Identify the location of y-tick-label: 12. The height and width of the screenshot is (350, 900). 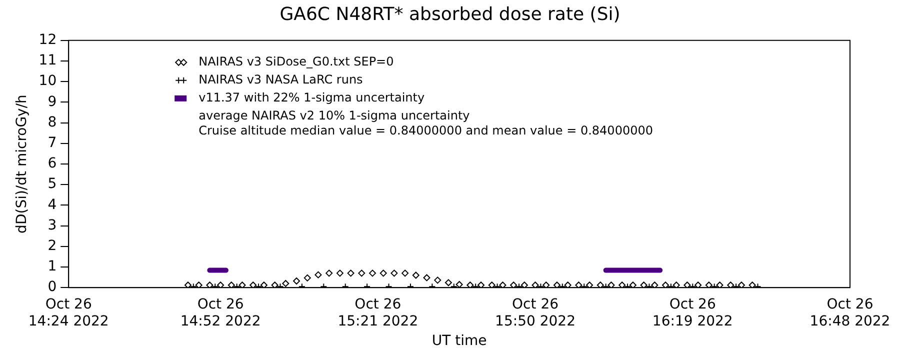
(47, 40).